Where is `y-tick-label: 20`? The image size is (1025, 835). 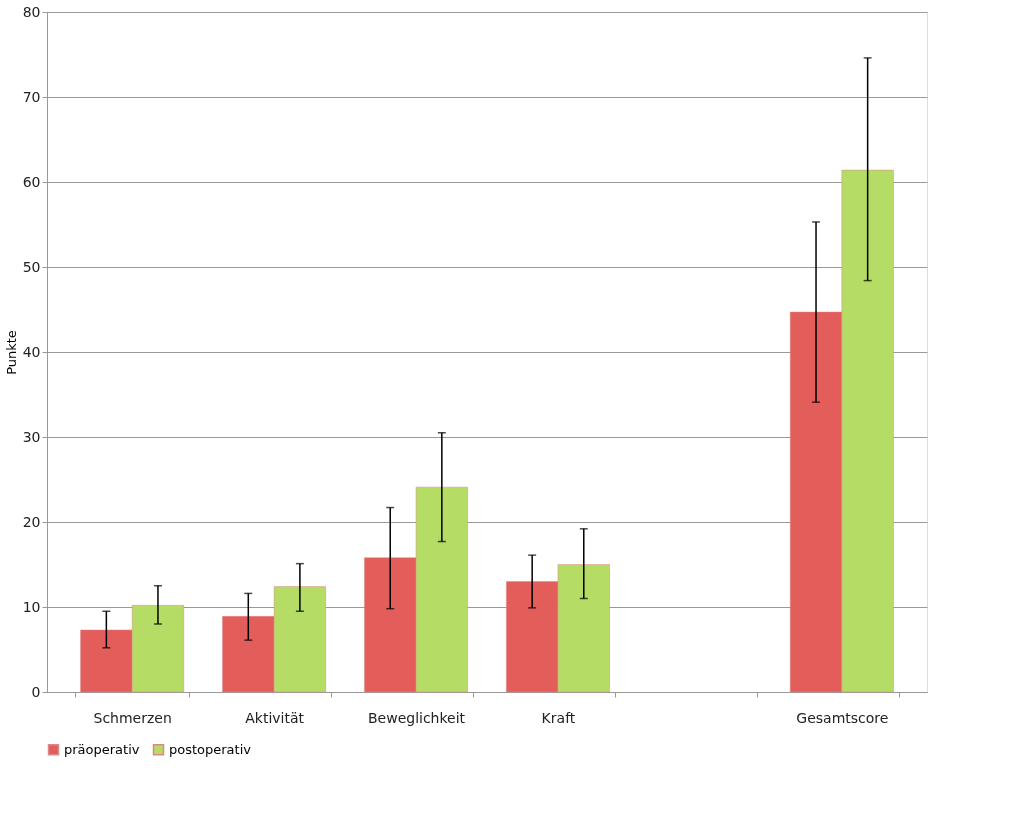 y-tick-label: 20 is located at coordinates (31, 521).